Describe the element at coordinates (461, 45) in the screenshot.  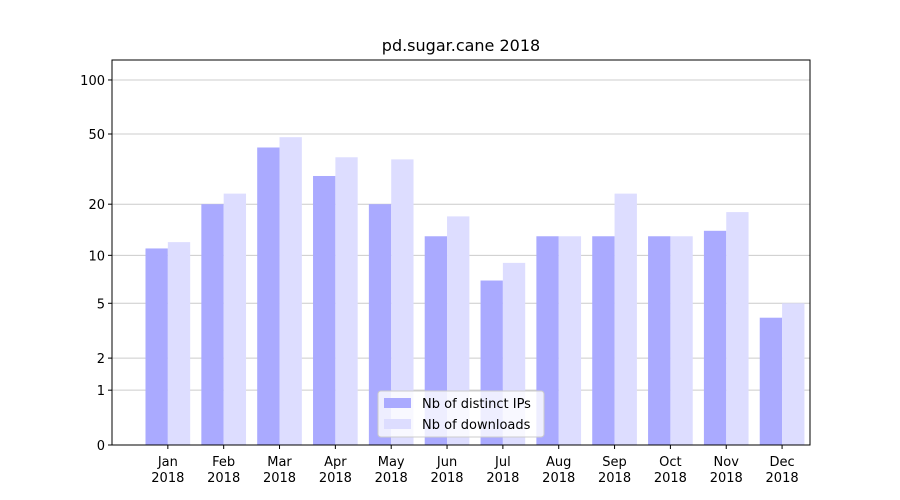
I see `chart-title: pd.sugar.cane 2018` at that location.